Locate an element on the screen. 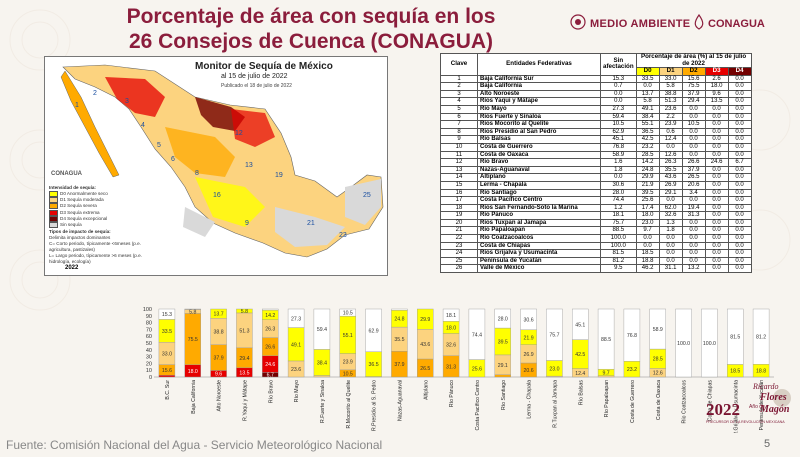 The width and height of the screenshot is (800, 457). data-label: 88.5 is located at coordinates (606, 340).